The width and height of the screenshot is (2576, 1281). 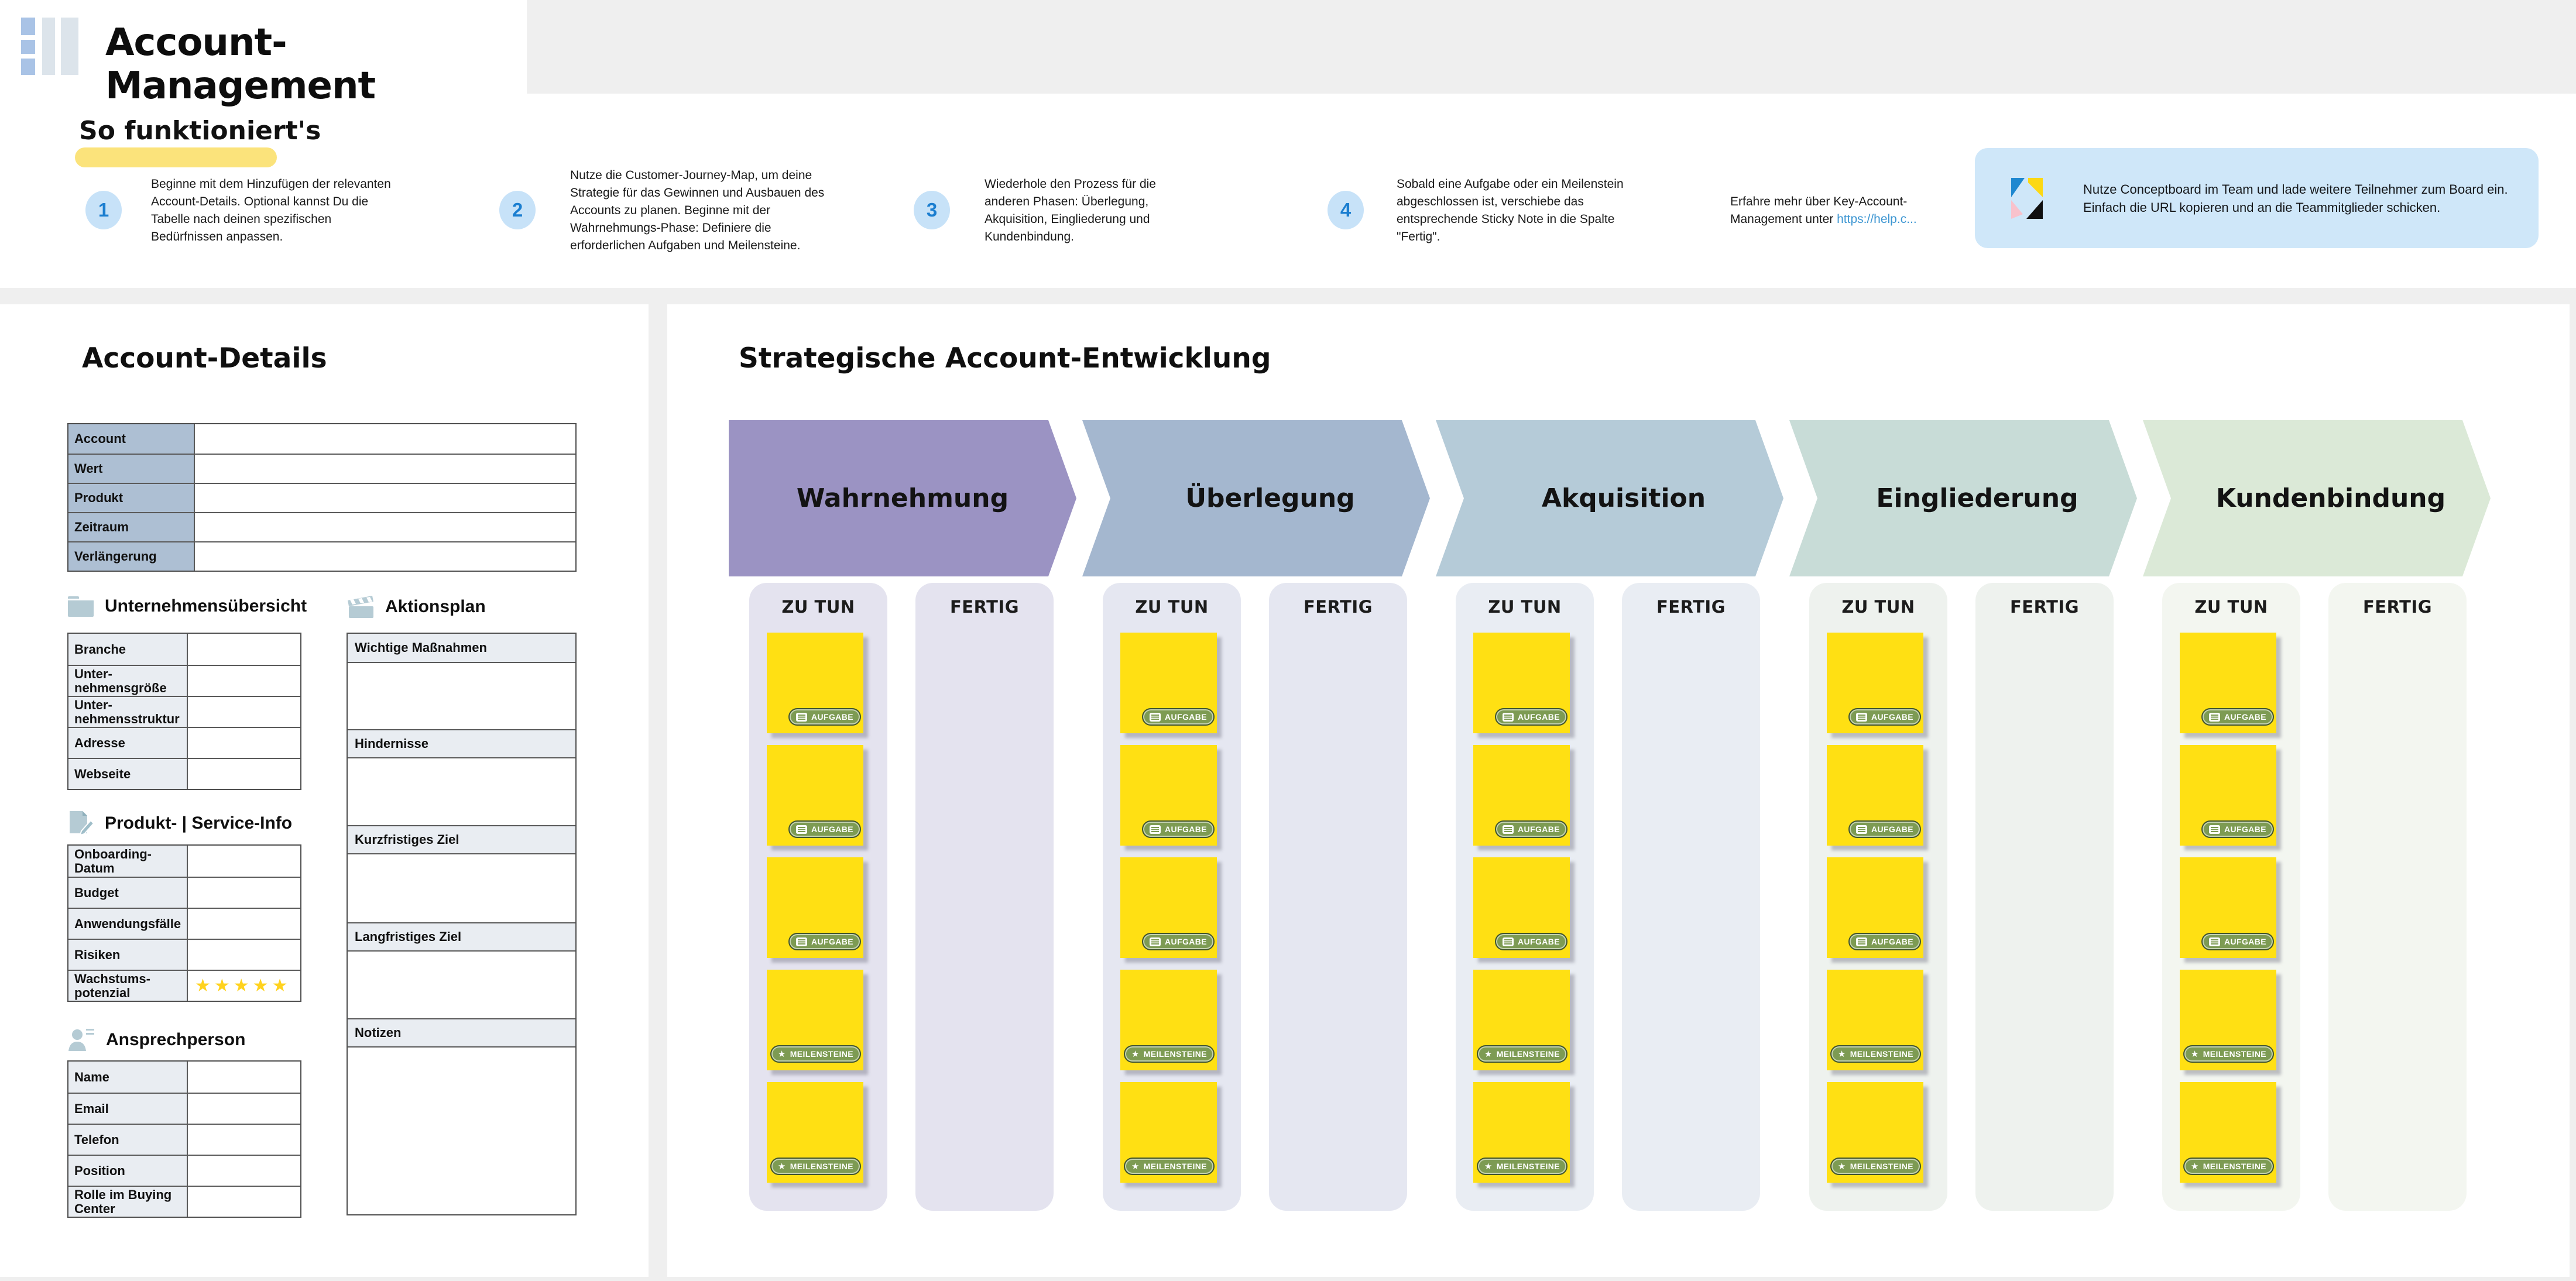 I want to click on step-number-badge: 4, so click(x=1346, y=210).